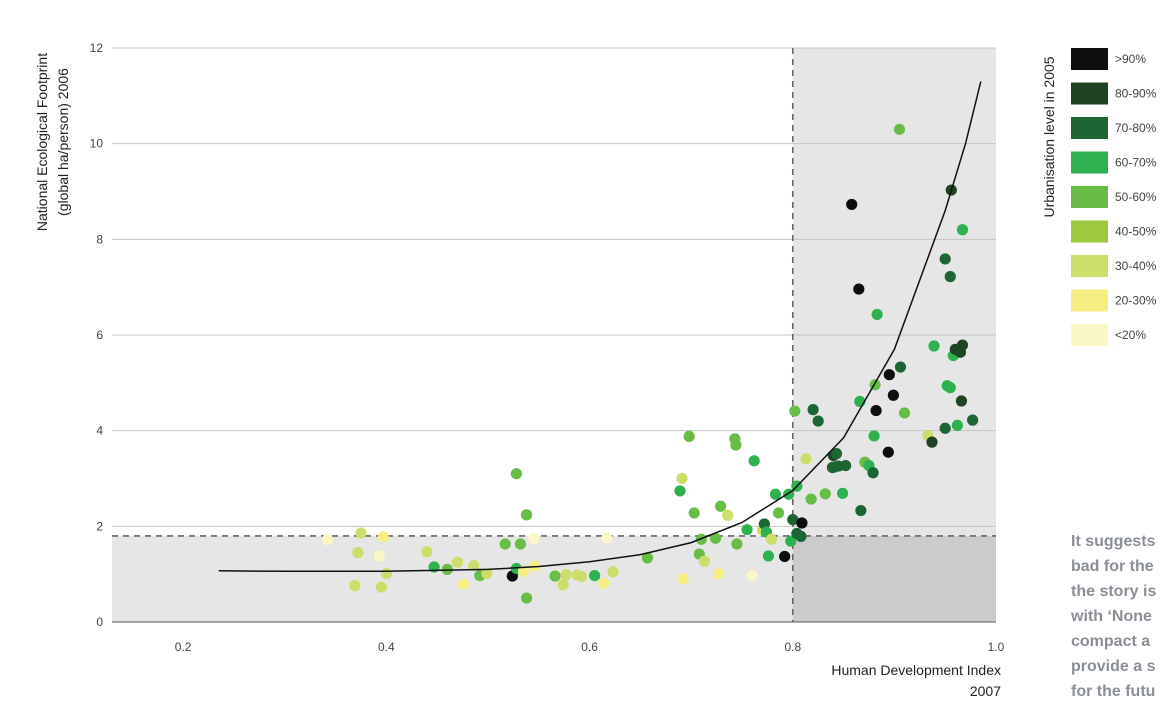  Describe the element at coordinates (1111, 641) in the screenshot. I see `side-text-line: compact a` at that location.